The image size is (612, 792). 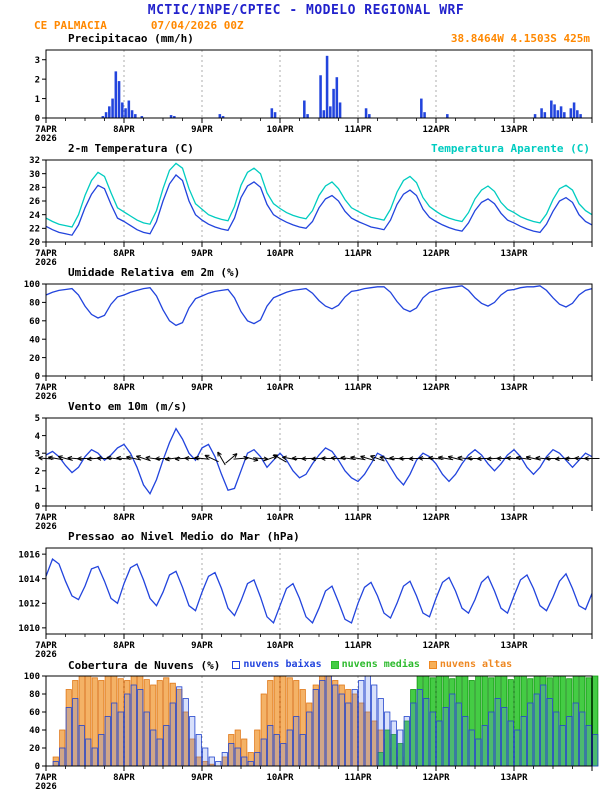 I want to click on cloud-title: Cobertura de Nuvens (%), so click(x=144, y=665).